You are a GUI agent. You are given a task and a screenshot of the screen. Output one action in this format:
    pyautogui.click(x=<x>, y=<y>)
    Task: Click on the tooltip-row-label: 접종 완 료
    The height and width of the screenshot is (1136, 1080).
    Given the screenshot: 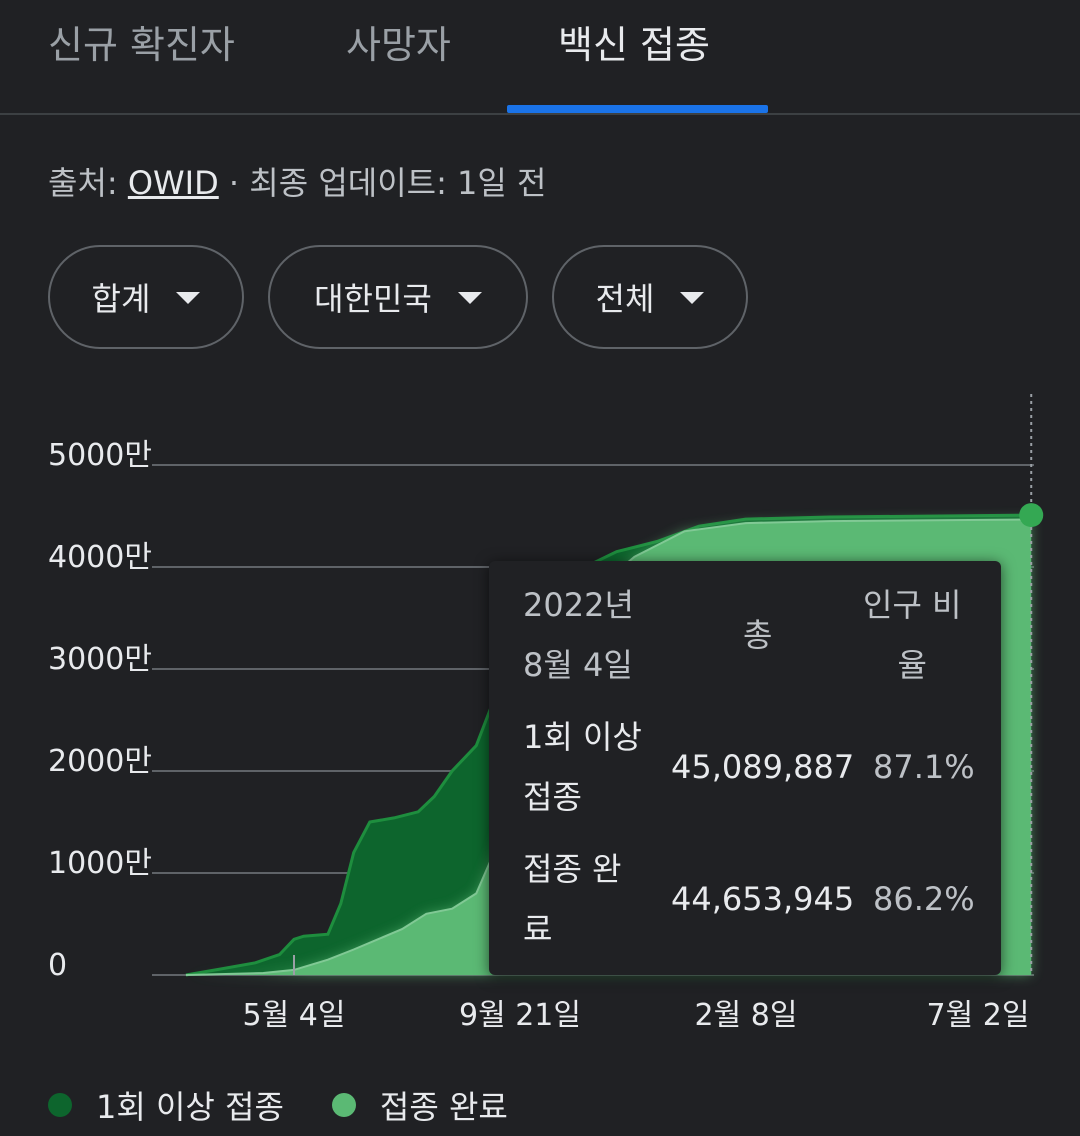 What is the action you would take?
    pyautogui.click(x=572, y=899)
    